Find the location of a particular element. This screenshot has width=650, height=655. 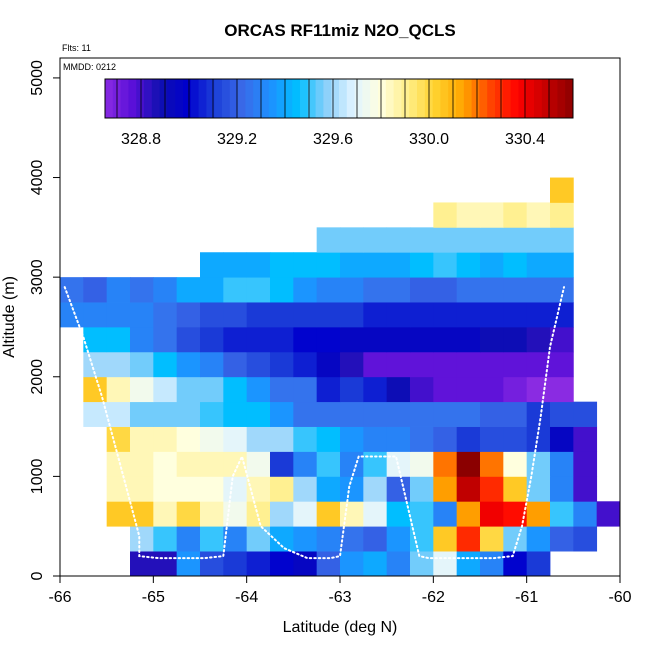

x-axis-label: Latitude (deg N) is located at coordinates (340, 627).